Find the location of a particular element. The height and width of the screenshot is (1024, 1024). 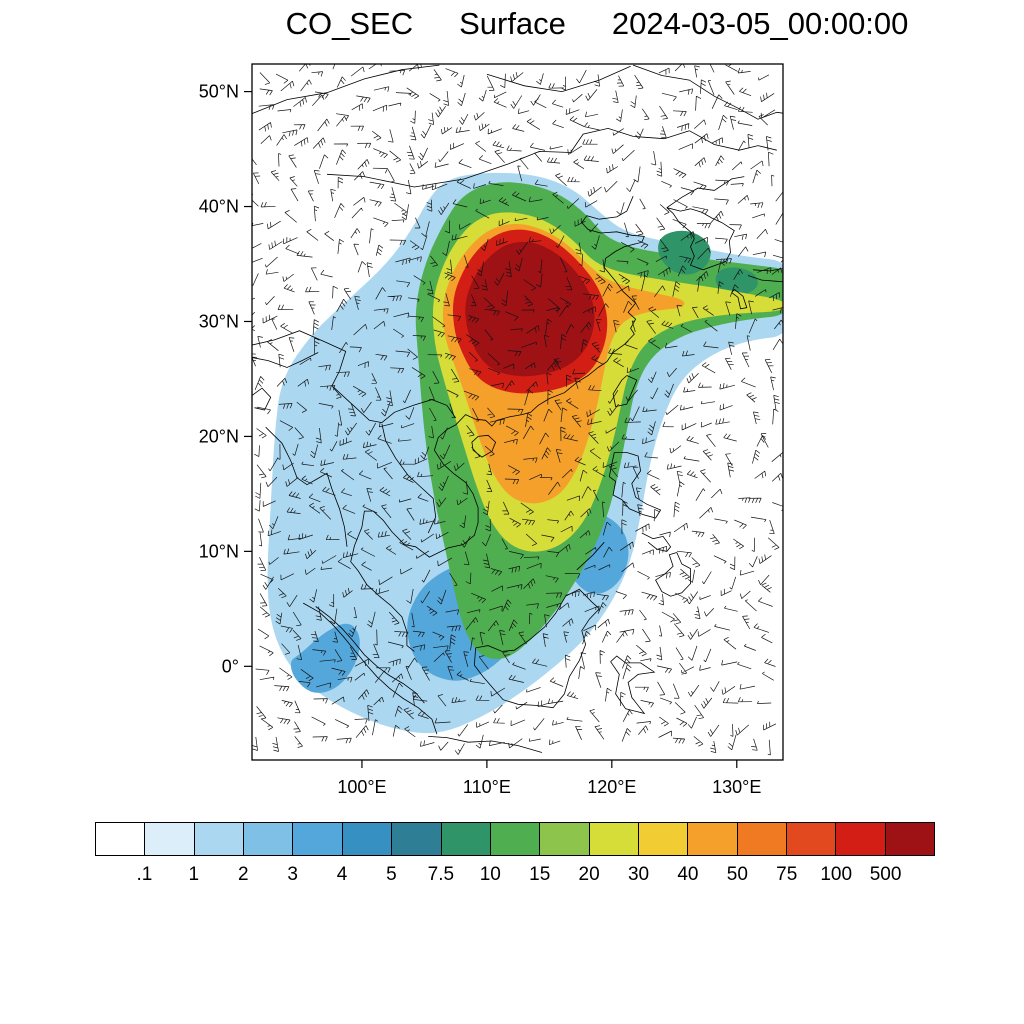

lon-tick-label: 130°E is located at coordinates (736, 787).